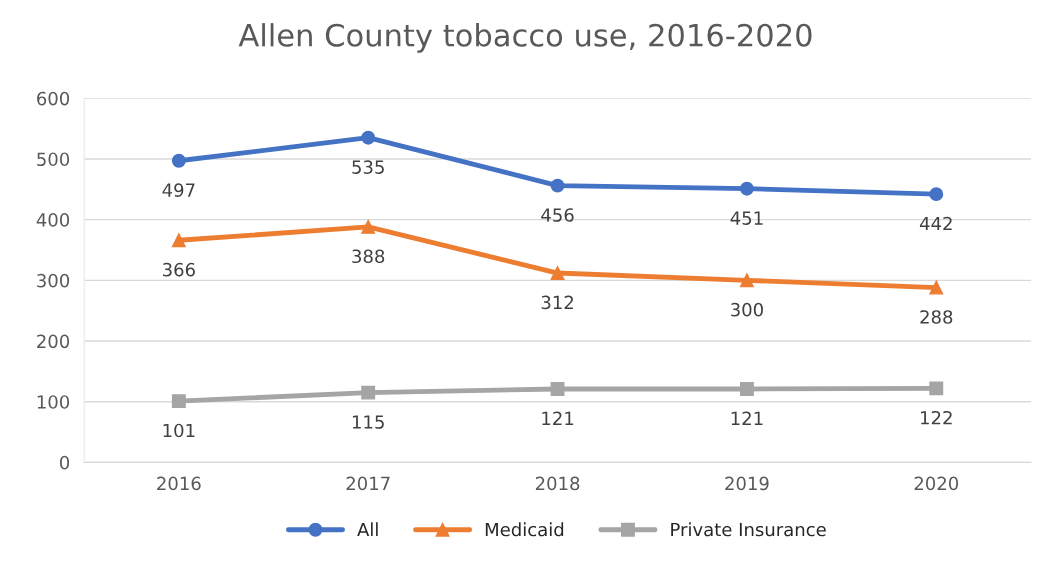  Describe the element at coordinates (525, 38) in the screenshot. I see `chart-title: Allen County tobacco use, 2016-2020` at that location.